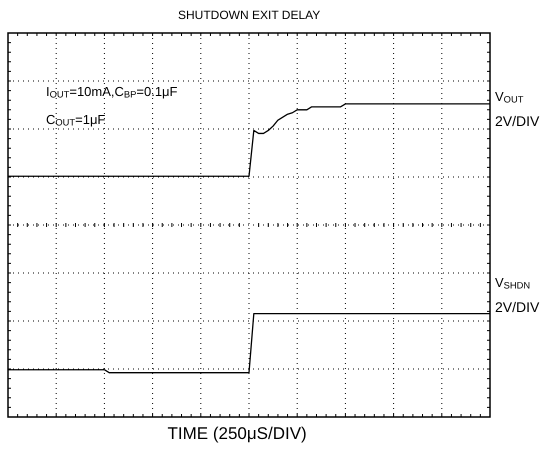  Describe the element at coordinates (509, 96) in the screenshot. I see `legend-label: V$_{OUT}$` at that location.